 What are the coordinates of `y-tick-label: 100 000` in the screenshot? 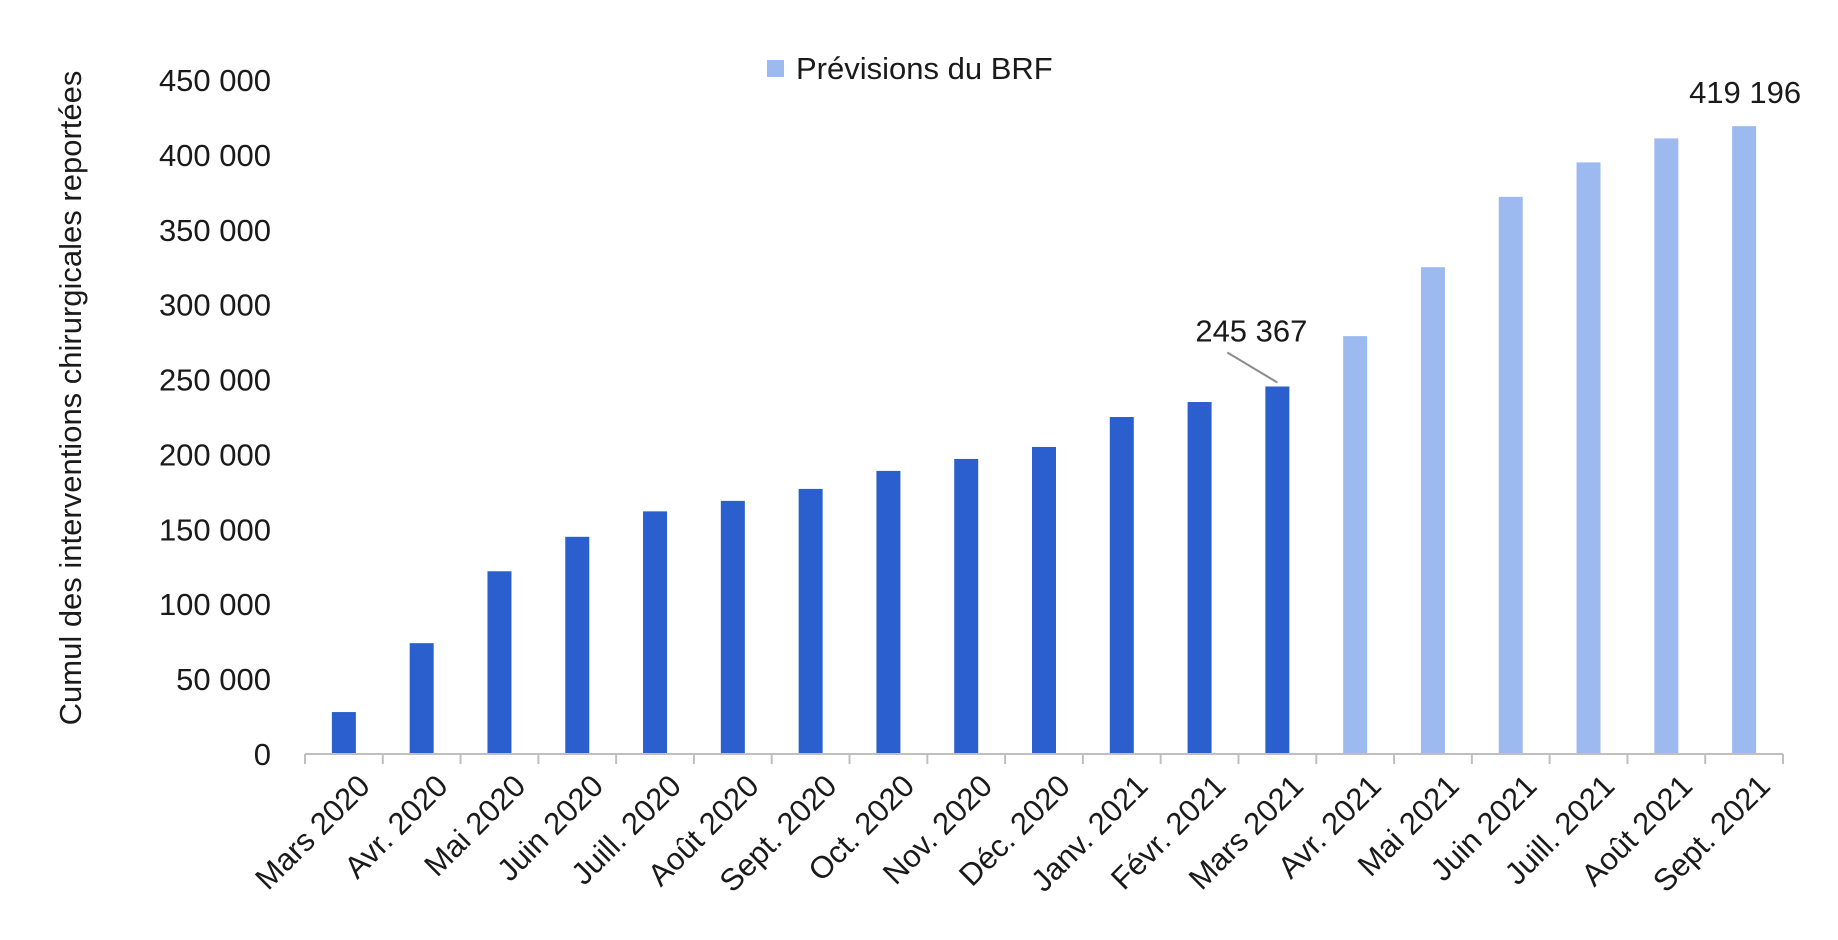 It's located at (215, 604).